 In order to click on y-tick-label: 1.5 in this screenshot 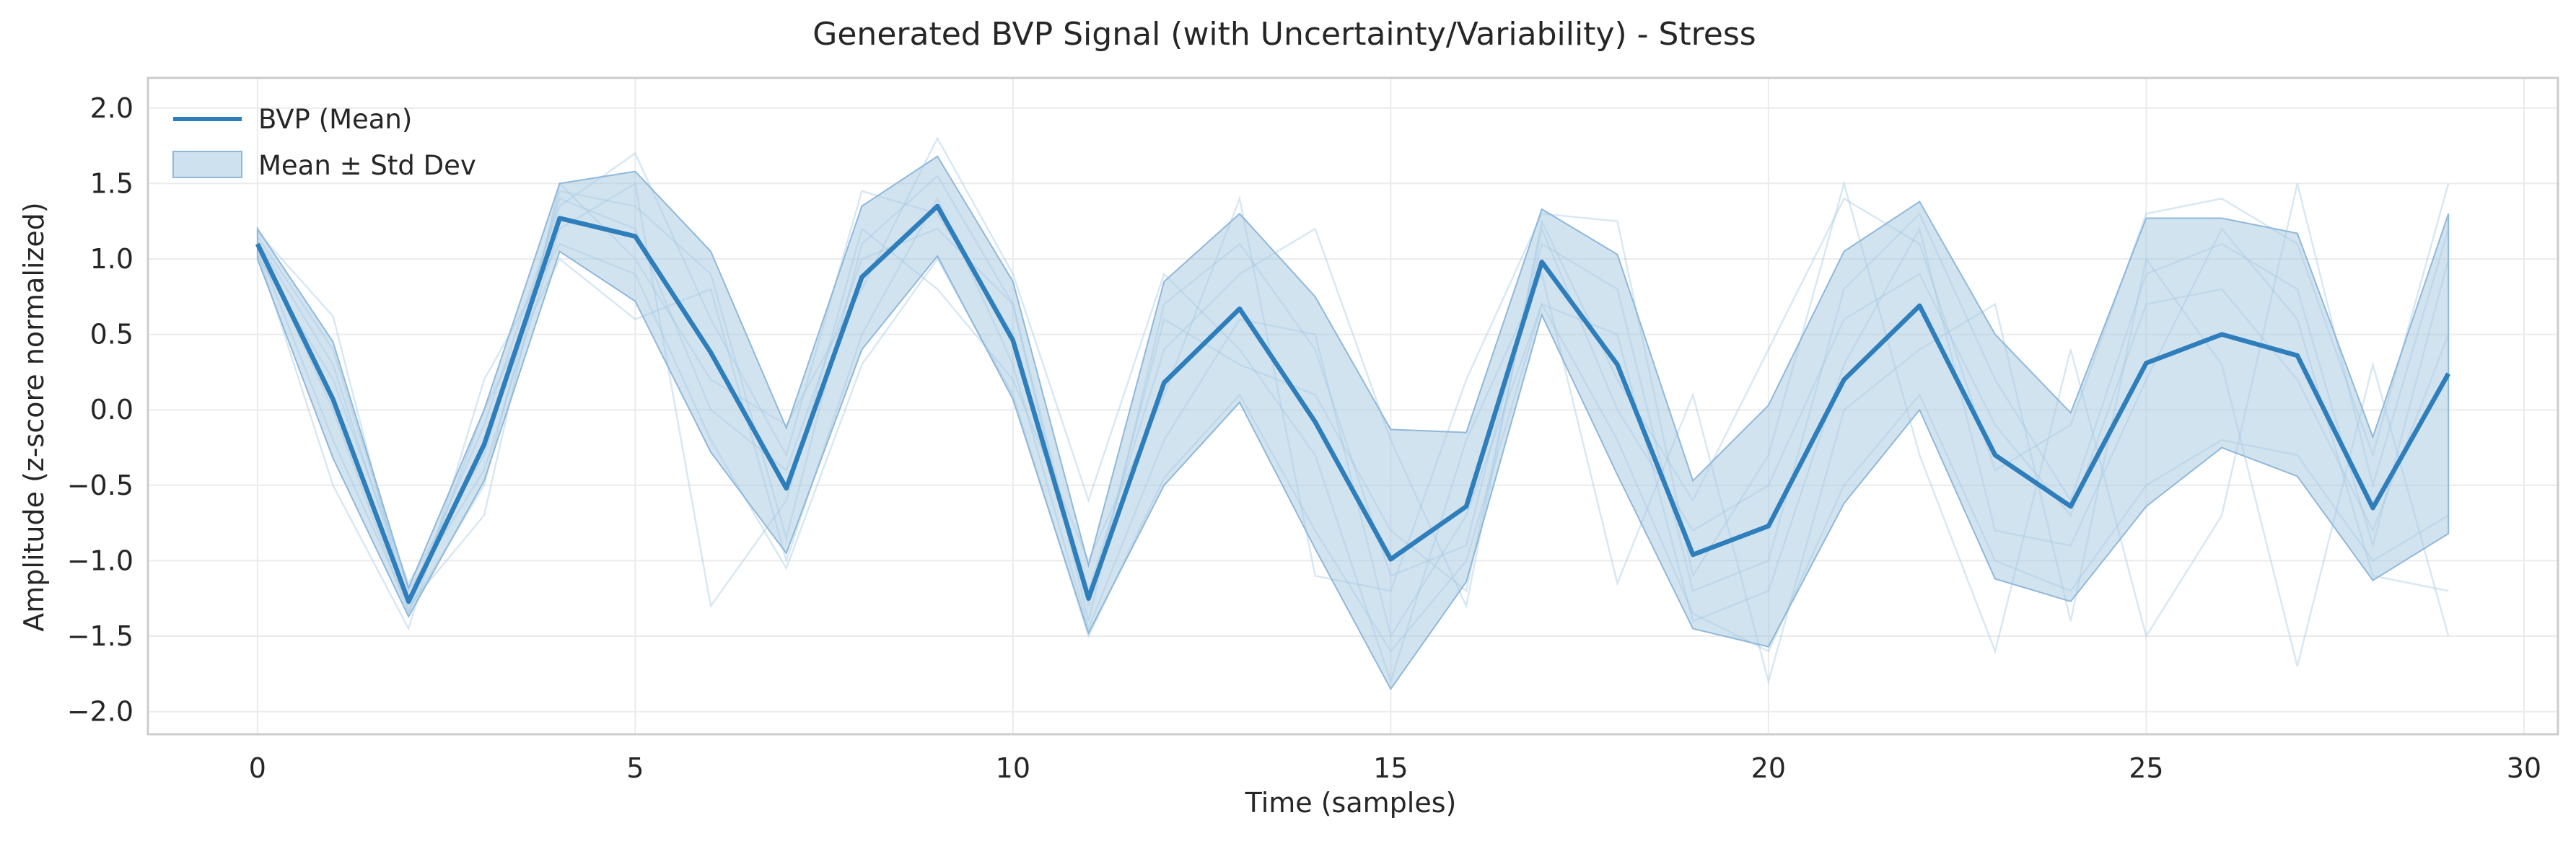, I will do `click(111, 183)`.